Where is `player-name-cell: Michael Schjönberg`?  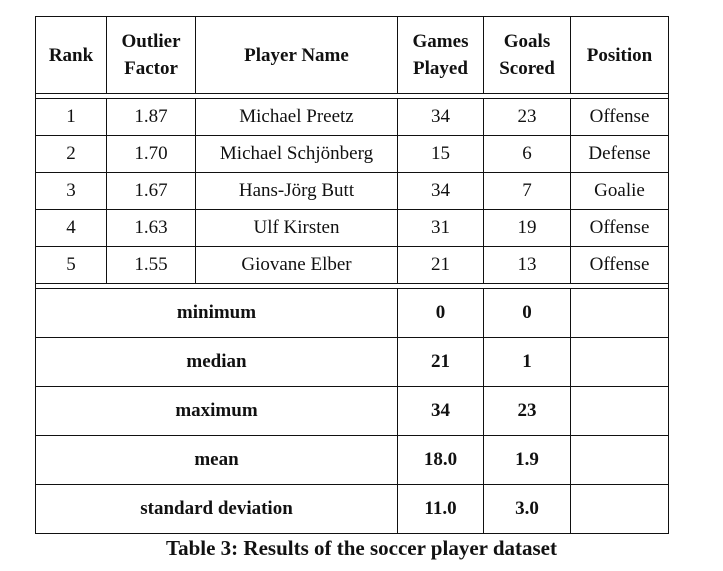
player-name-cell: Michael Schjönberg is located at coordinates (296, 154).